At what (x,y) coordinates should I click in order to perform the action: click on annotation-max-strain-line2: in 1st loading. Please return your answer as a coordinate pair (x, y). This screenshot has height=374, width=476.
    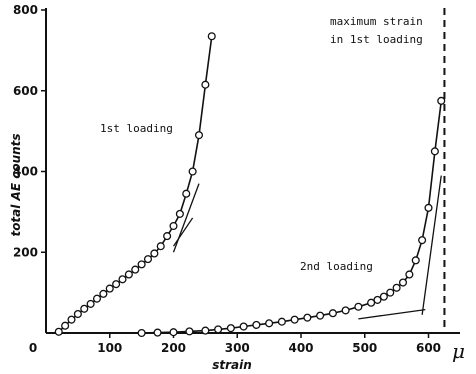
    Looking at the image, I should click on (376, 39).